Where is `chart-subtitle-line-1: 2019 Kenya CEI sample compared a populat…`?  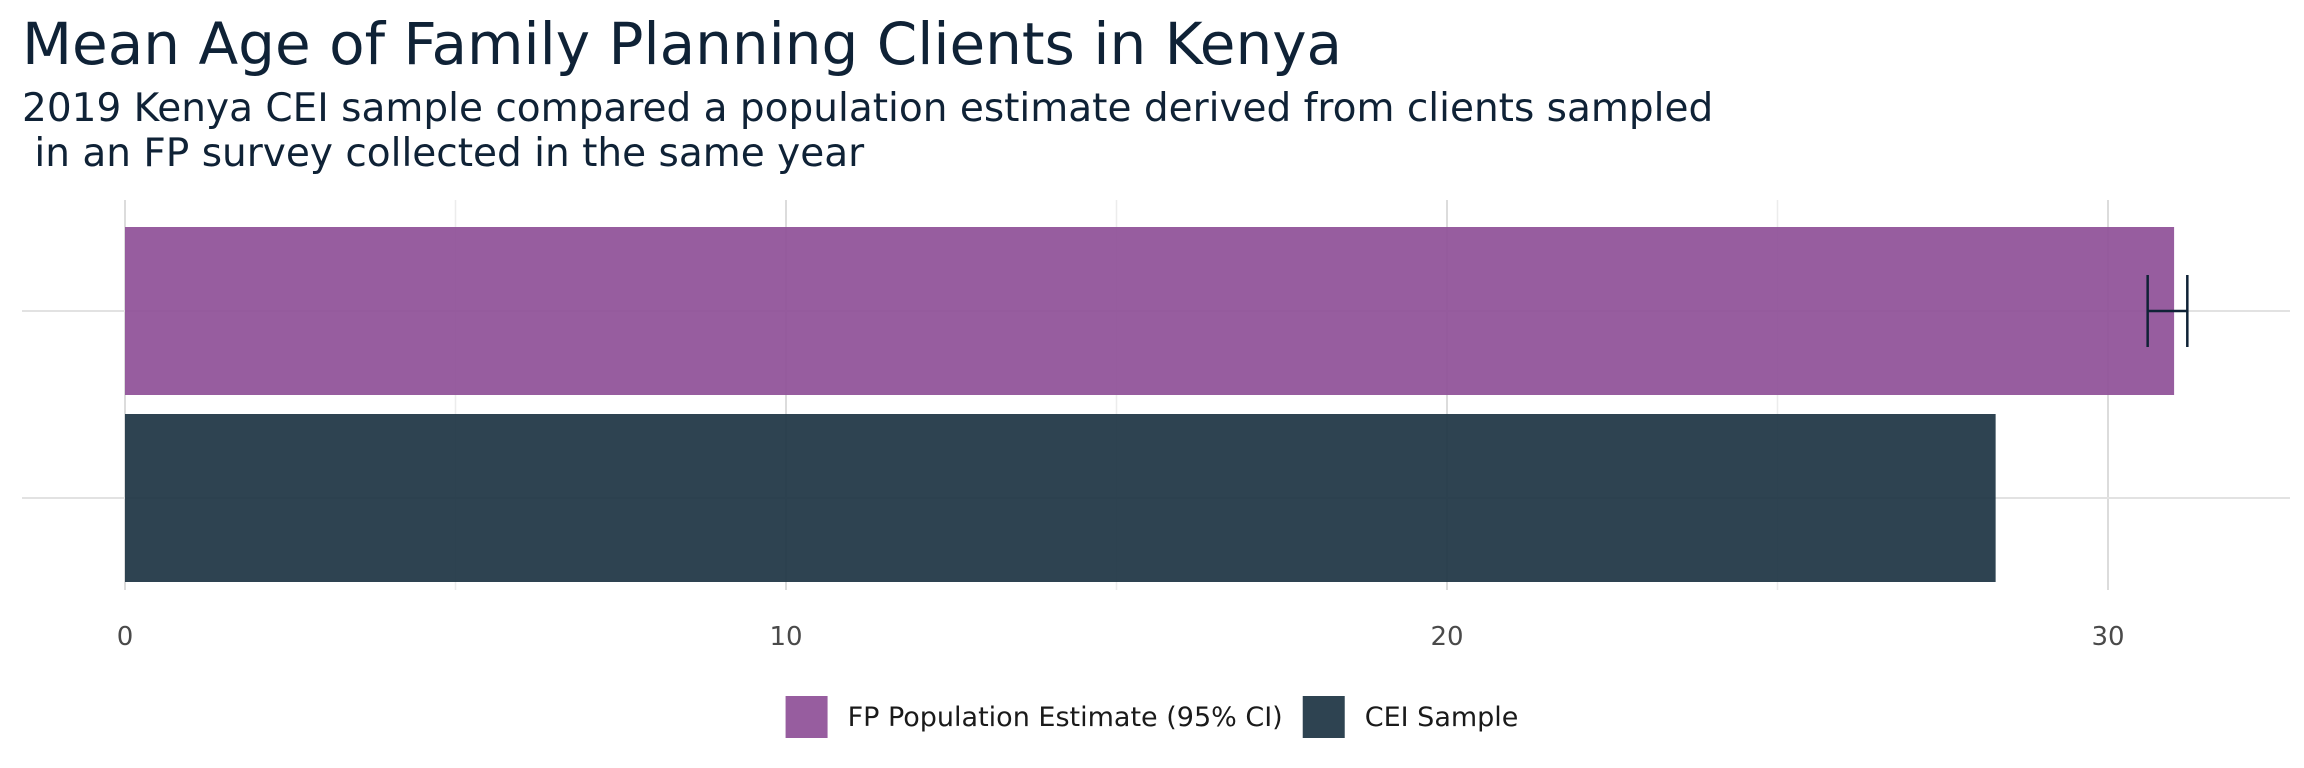
chart-subtitle-line-1: 2019 Kenya CEI sample compared a populat… is located at coordinates (867, 108).